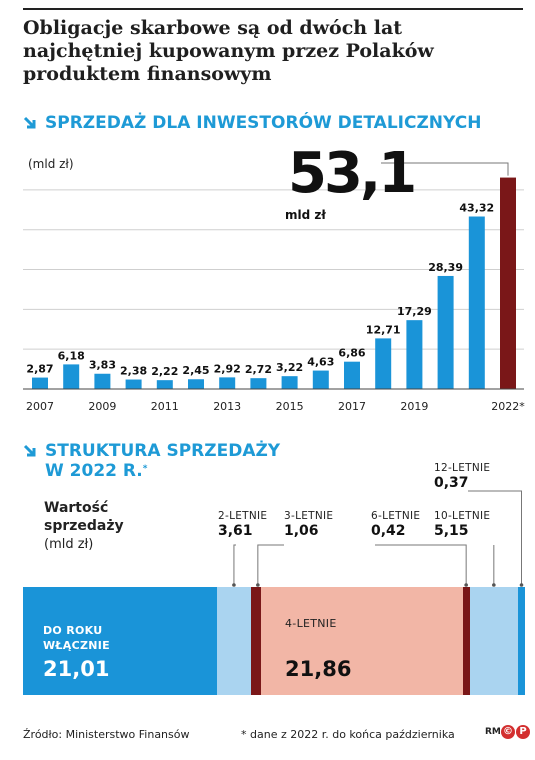 The width and height of the screenshot is (535, 760). What do you see at coordinates (133, 371) in the screenshot?
I see `value-label: 2,38` at bounding box center [133, 371].